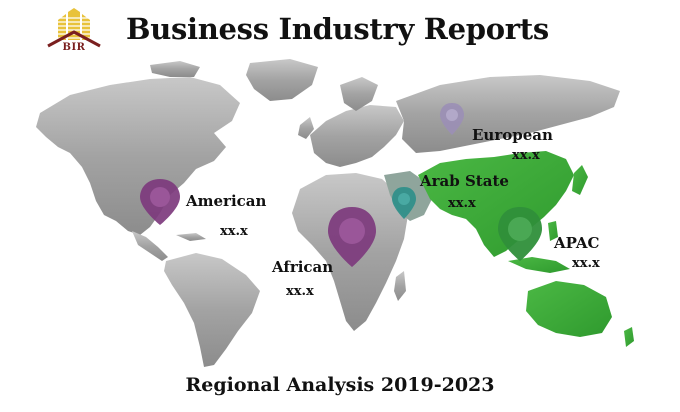 The height and width of the screenshot is (412, 680). I want to click on uk, so click(306, 128).